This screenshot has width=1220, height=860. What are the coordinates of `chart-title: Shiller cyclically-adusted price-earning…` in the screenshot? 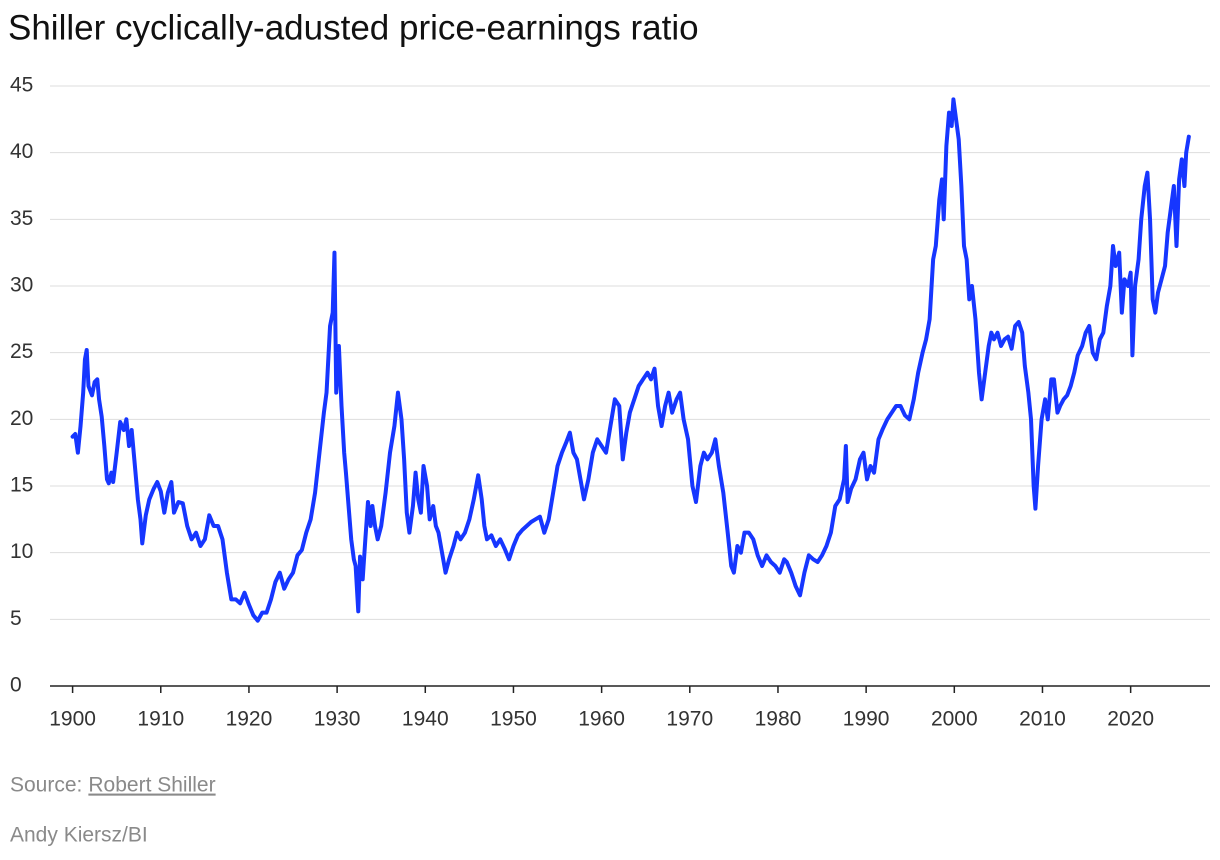 It's located at (353, 27).